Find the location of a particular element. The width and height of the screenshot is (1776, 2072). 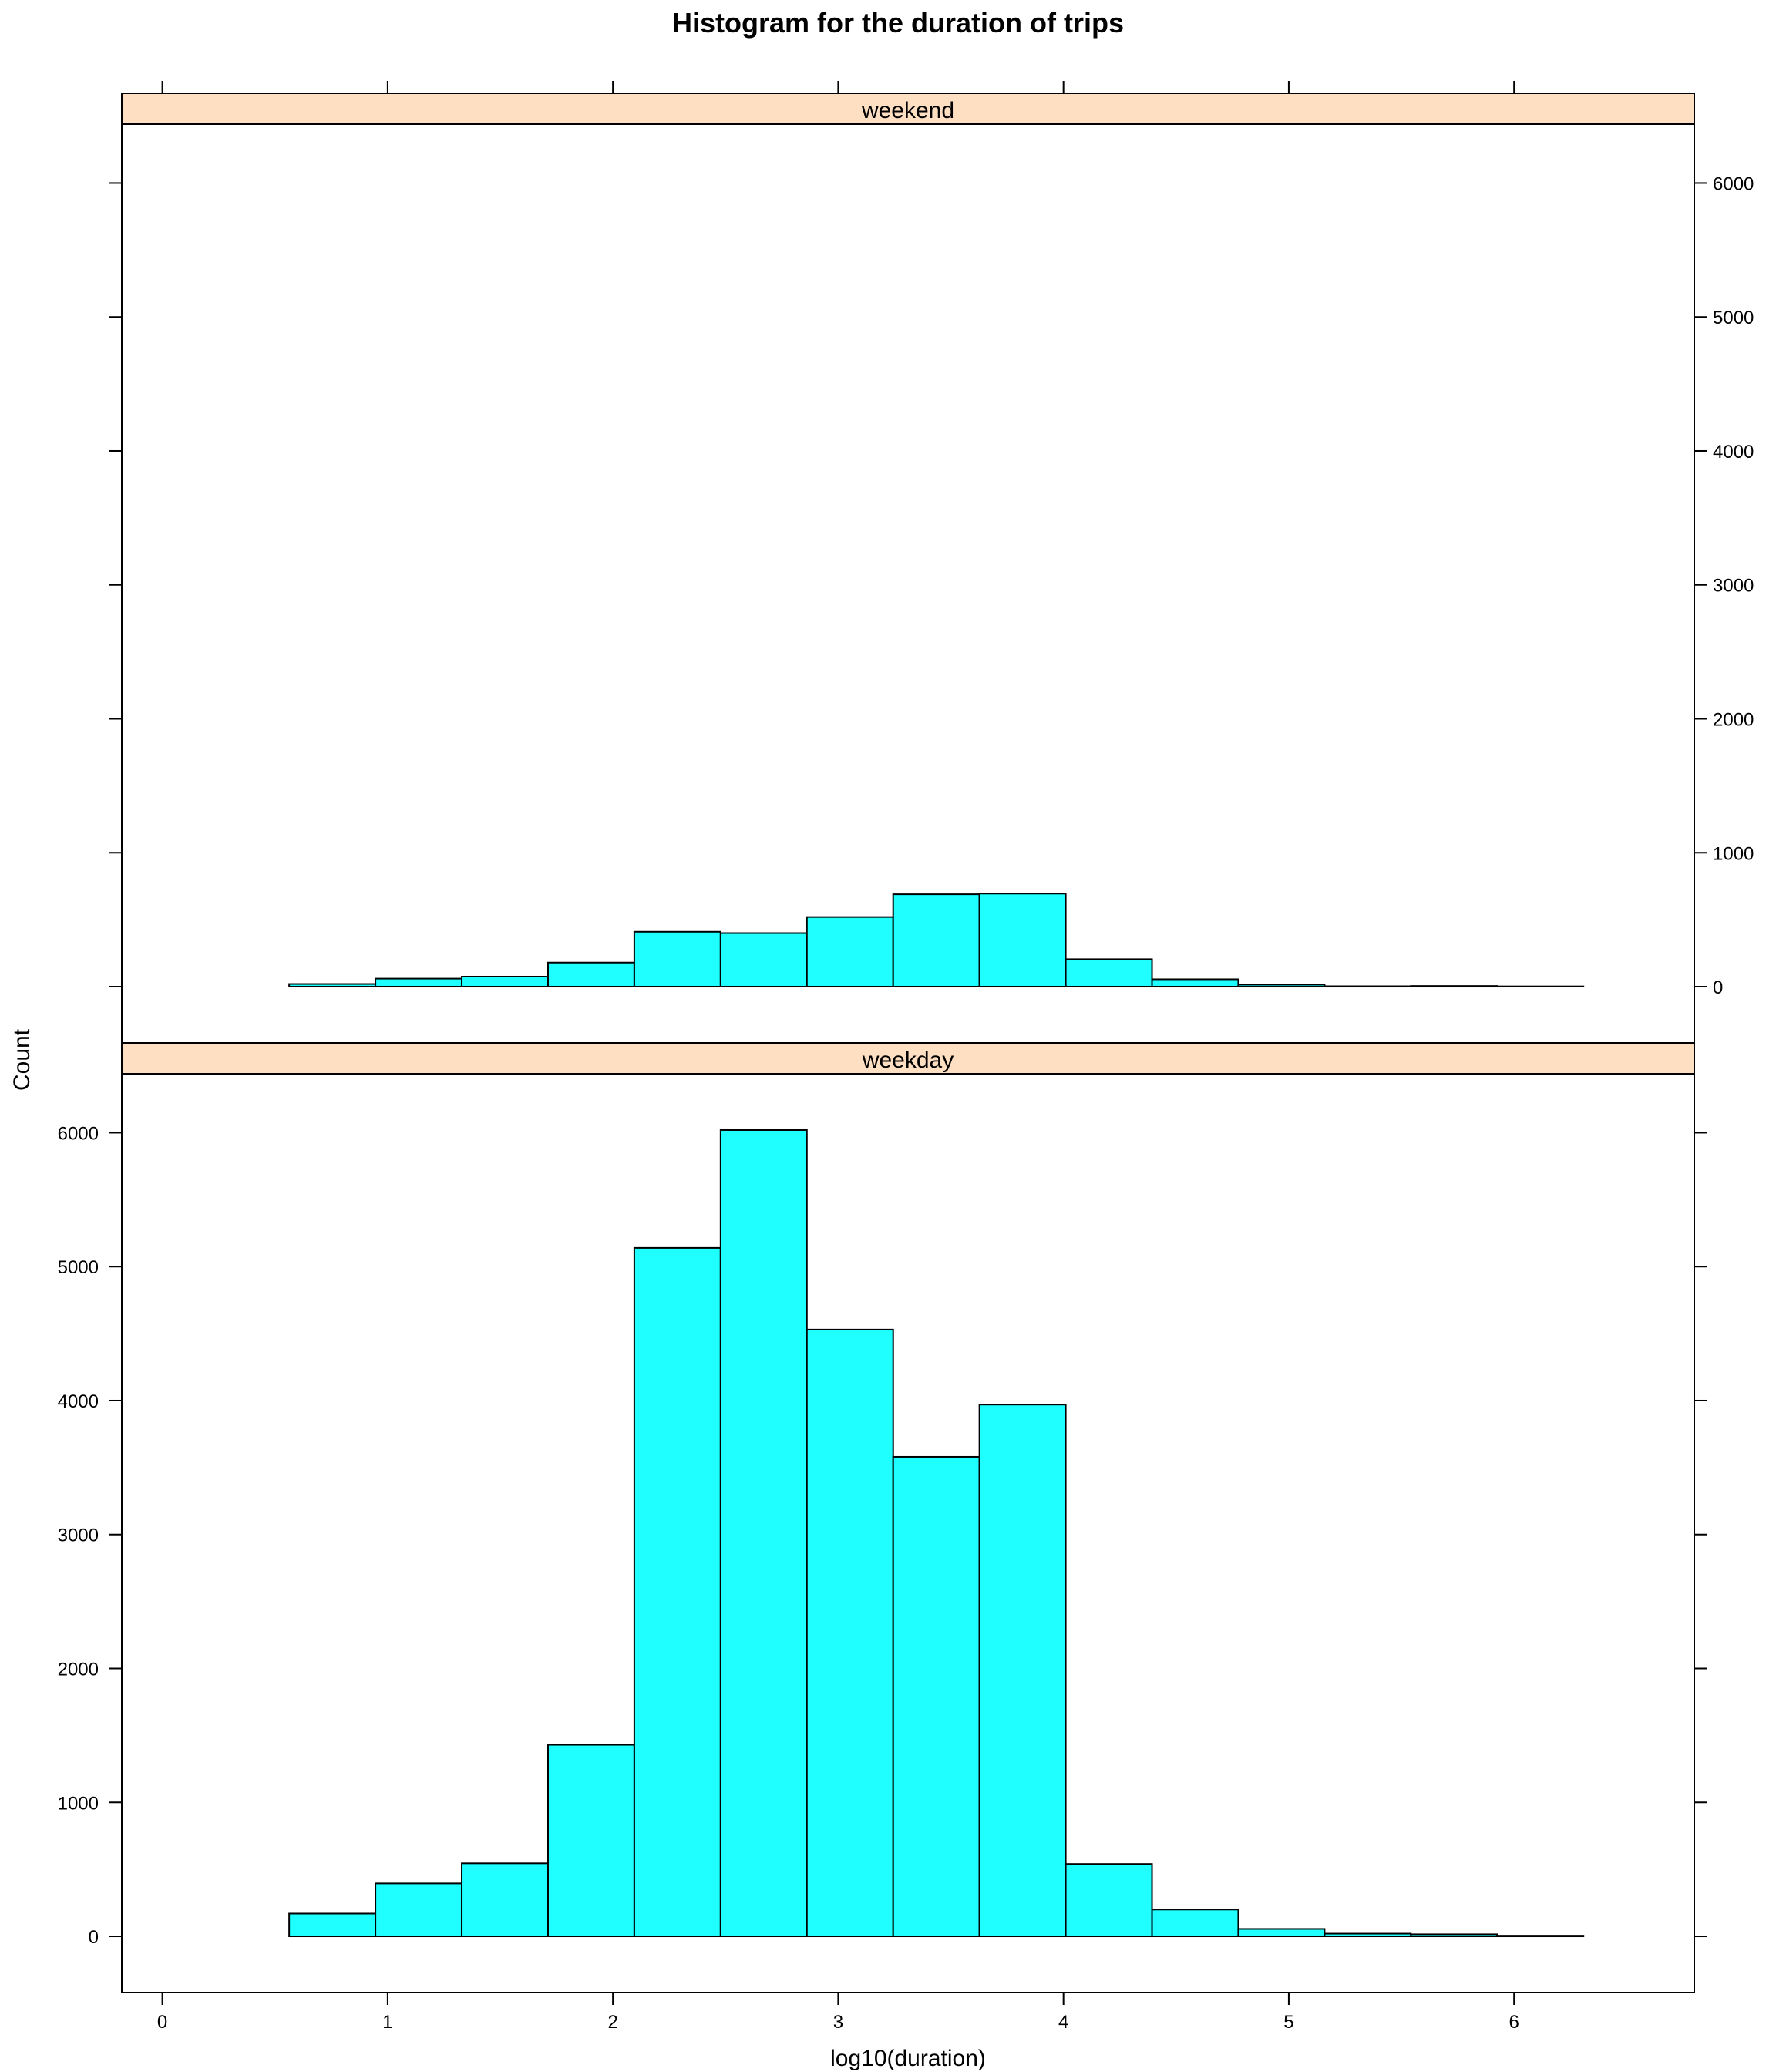

x-tick-label-0: 0 is located at coordinates (162, 2022).